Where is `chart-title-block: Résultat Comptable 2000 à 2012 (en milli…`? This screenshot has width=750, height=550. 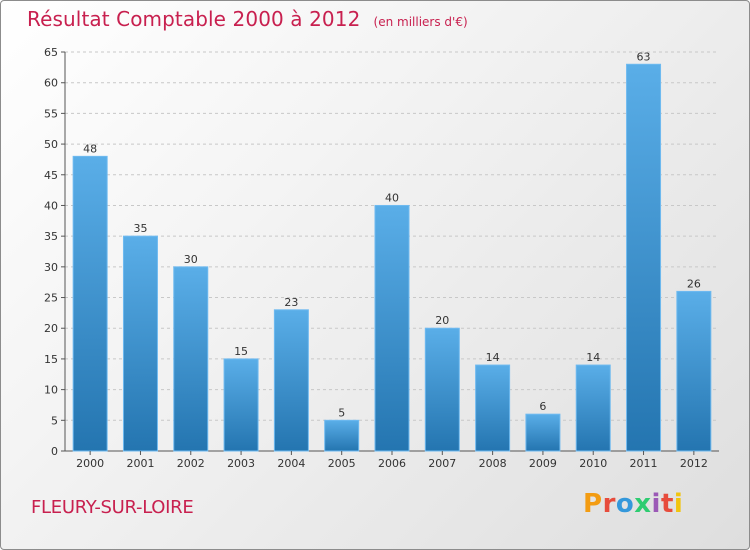 chart-title-block: Résultat Comptable 2000 à 2012 (en milli… is located at coordinates (247, 19).